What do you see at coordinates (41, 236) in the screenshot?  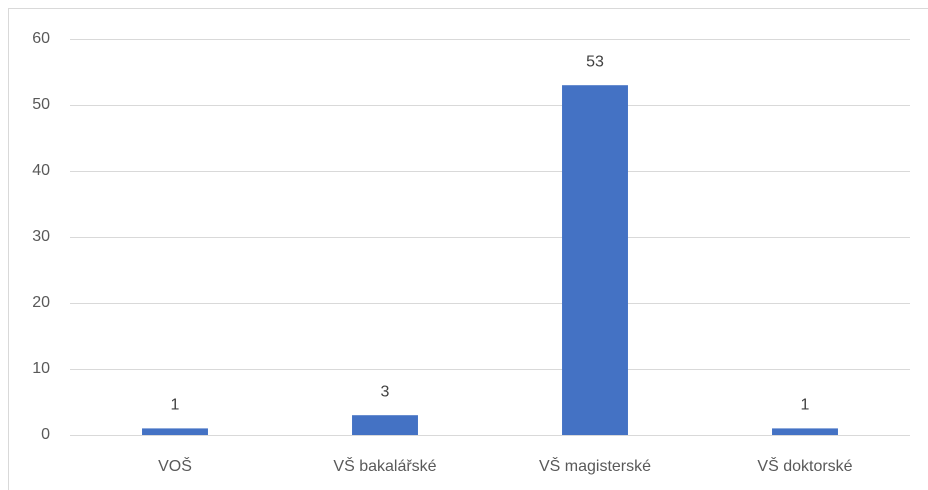 I see `y-tick-label: 30` at bounding box center [41, 236].